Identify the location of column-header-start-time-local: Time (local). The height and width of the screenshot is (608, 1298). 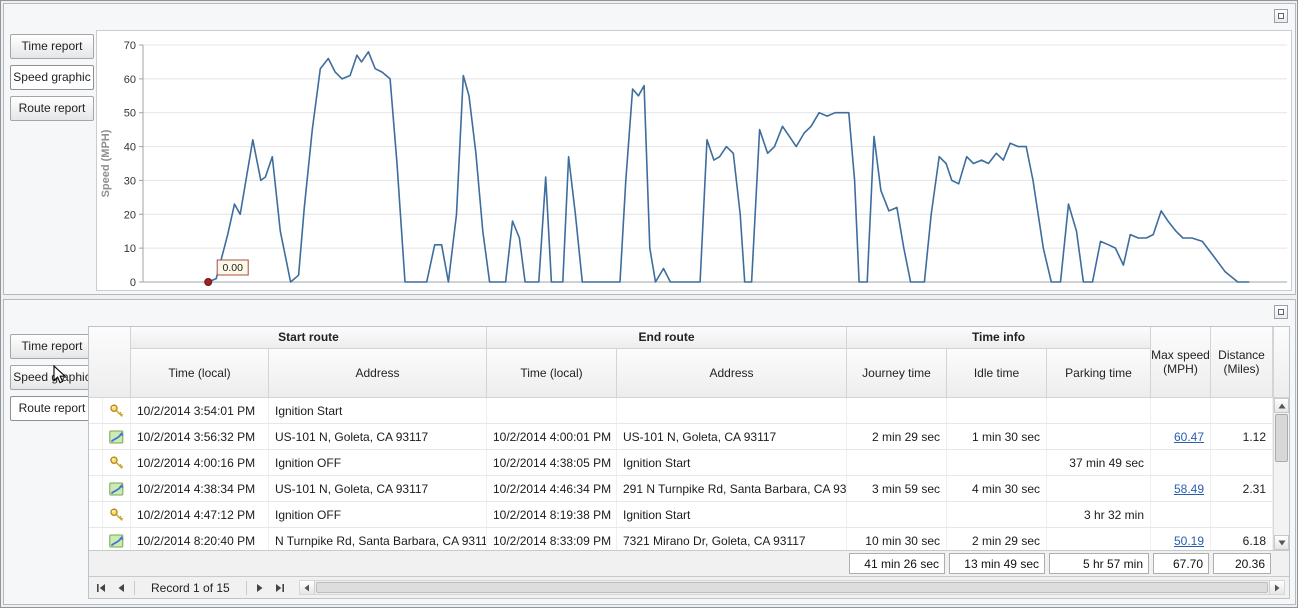
(200, 373).